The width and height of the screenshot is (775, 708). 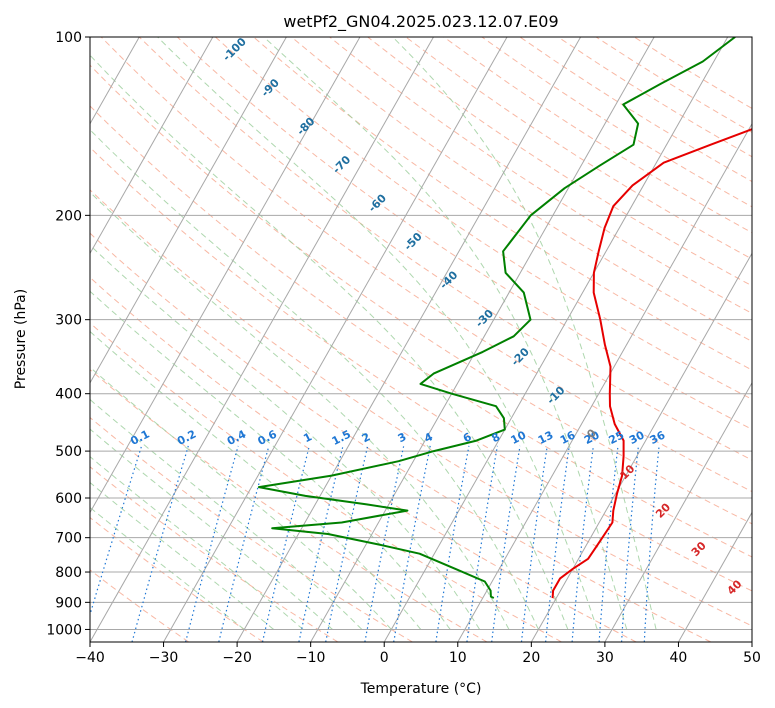 What do you see at coordinates (428, 437) in the screenshot?
I see `mixing-ratio-label: 4` at bounding box center [428, 437].